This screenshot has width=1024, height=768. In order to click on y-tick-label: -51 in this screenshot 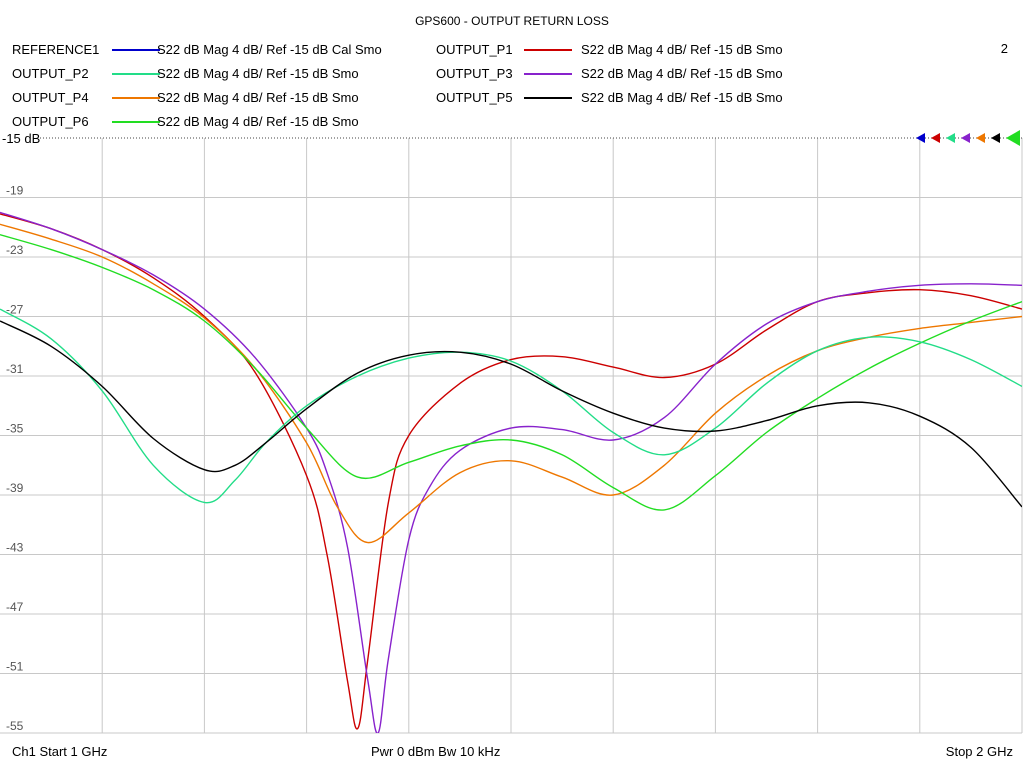, I will do `click(15, 667)`.